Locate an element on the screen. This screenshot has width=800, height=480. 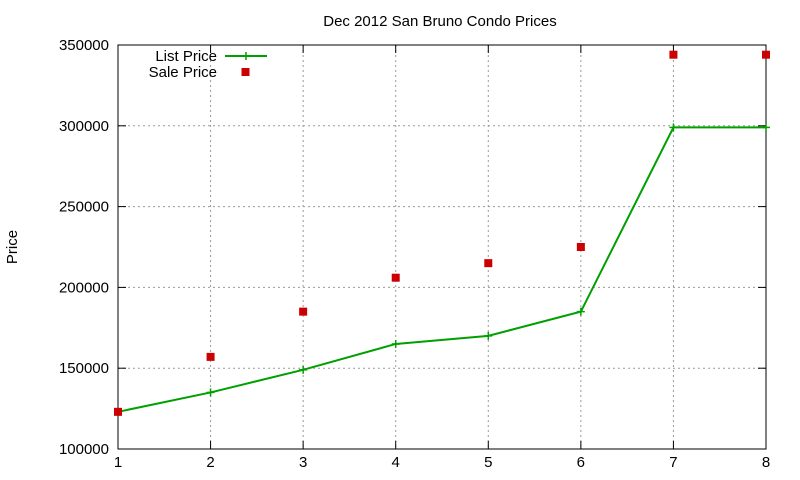
x-tick-label: 1 is located at coordinates (118, 462).